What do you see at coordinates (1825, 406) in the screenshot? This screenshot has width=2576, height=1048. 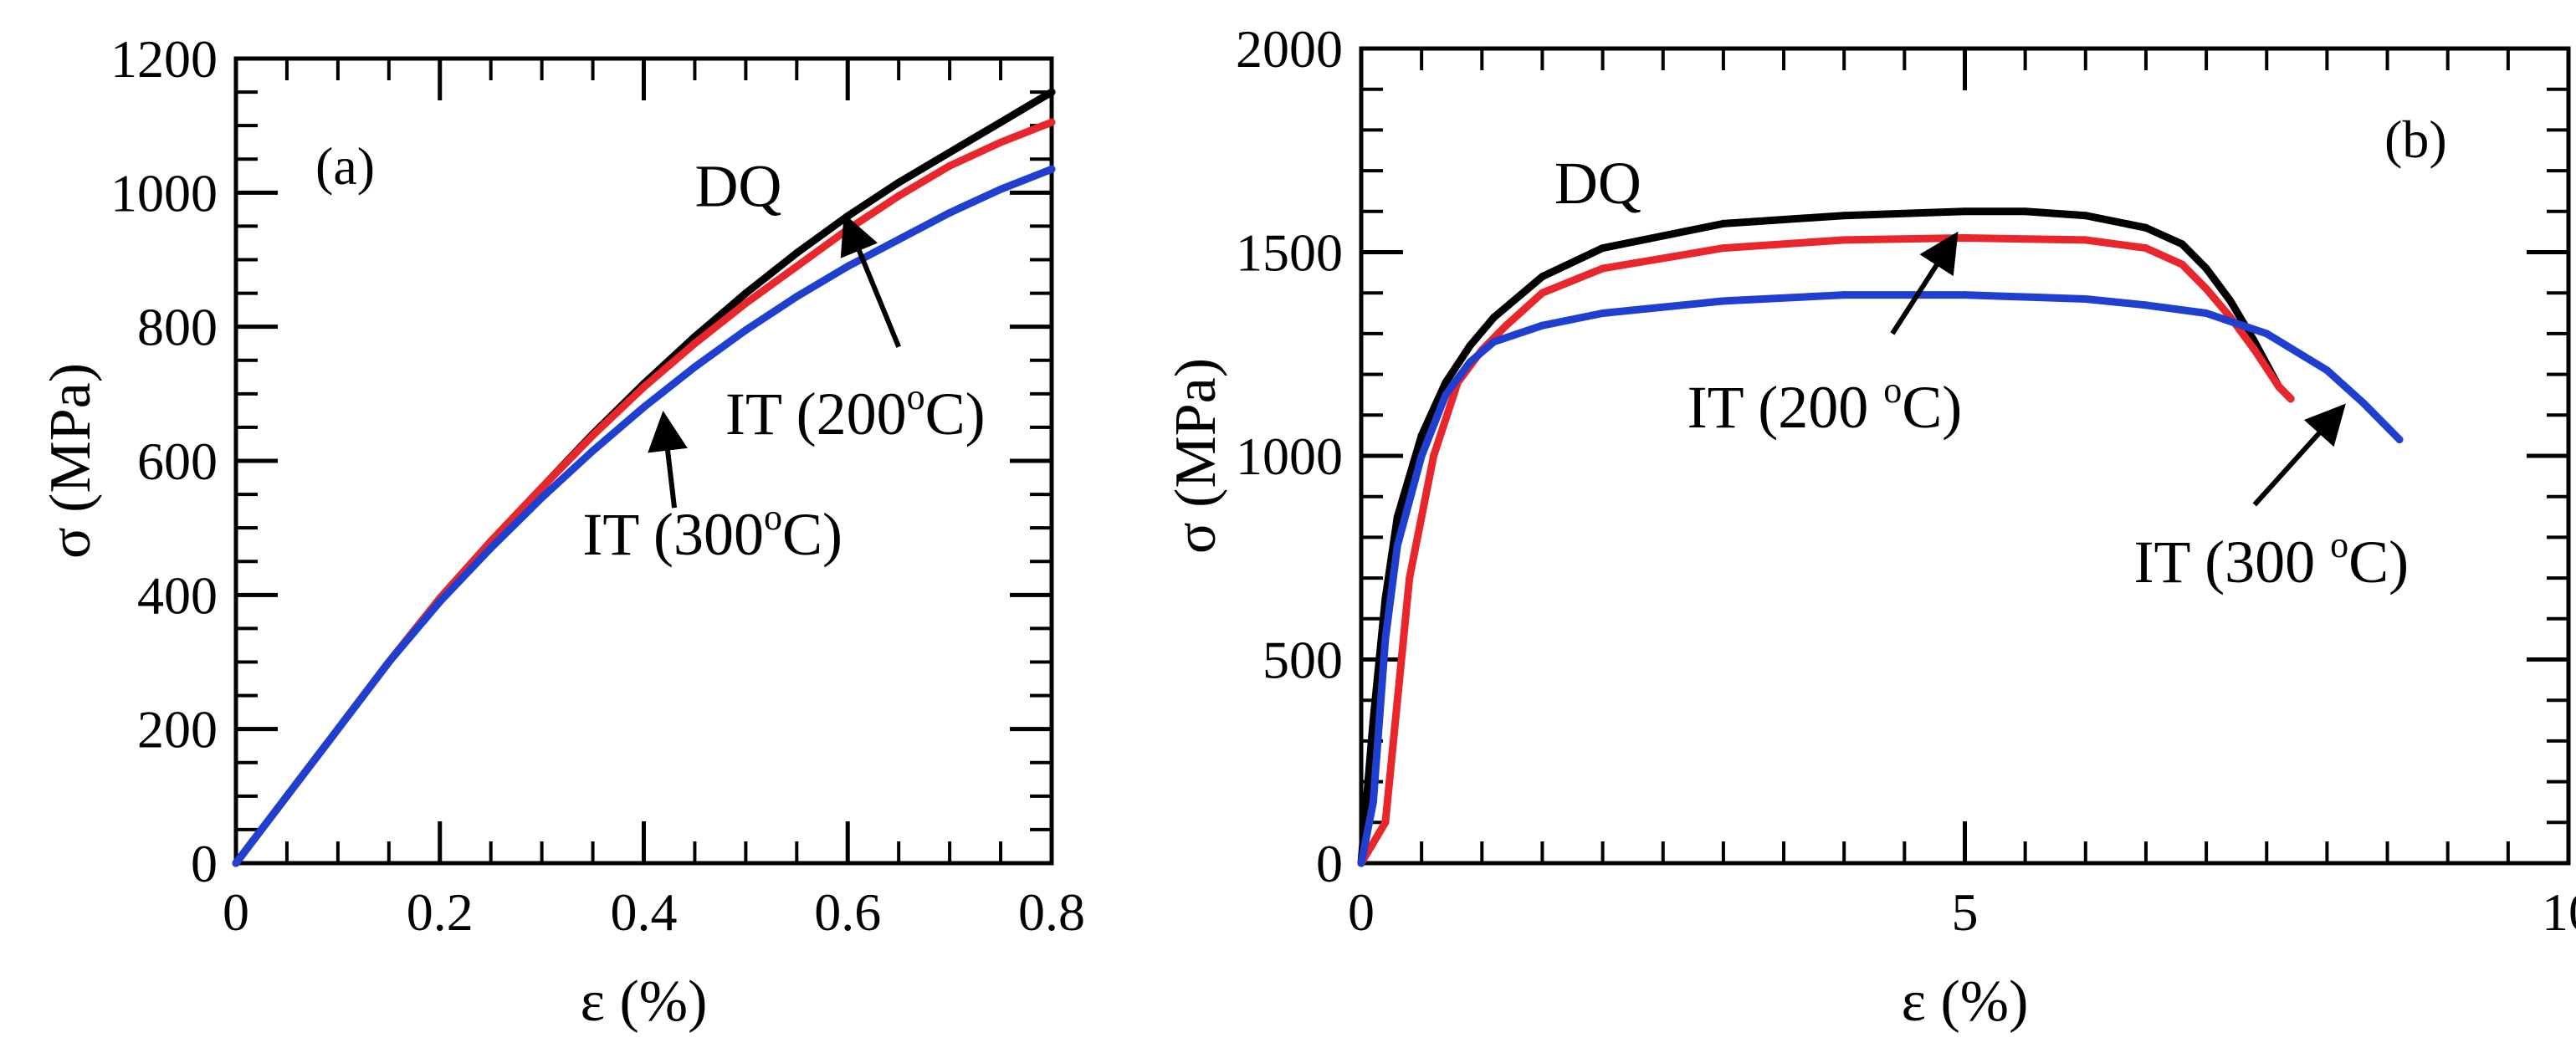 I see `annotation-label: IT (200 oC)` at bounding box center [1825, 406].